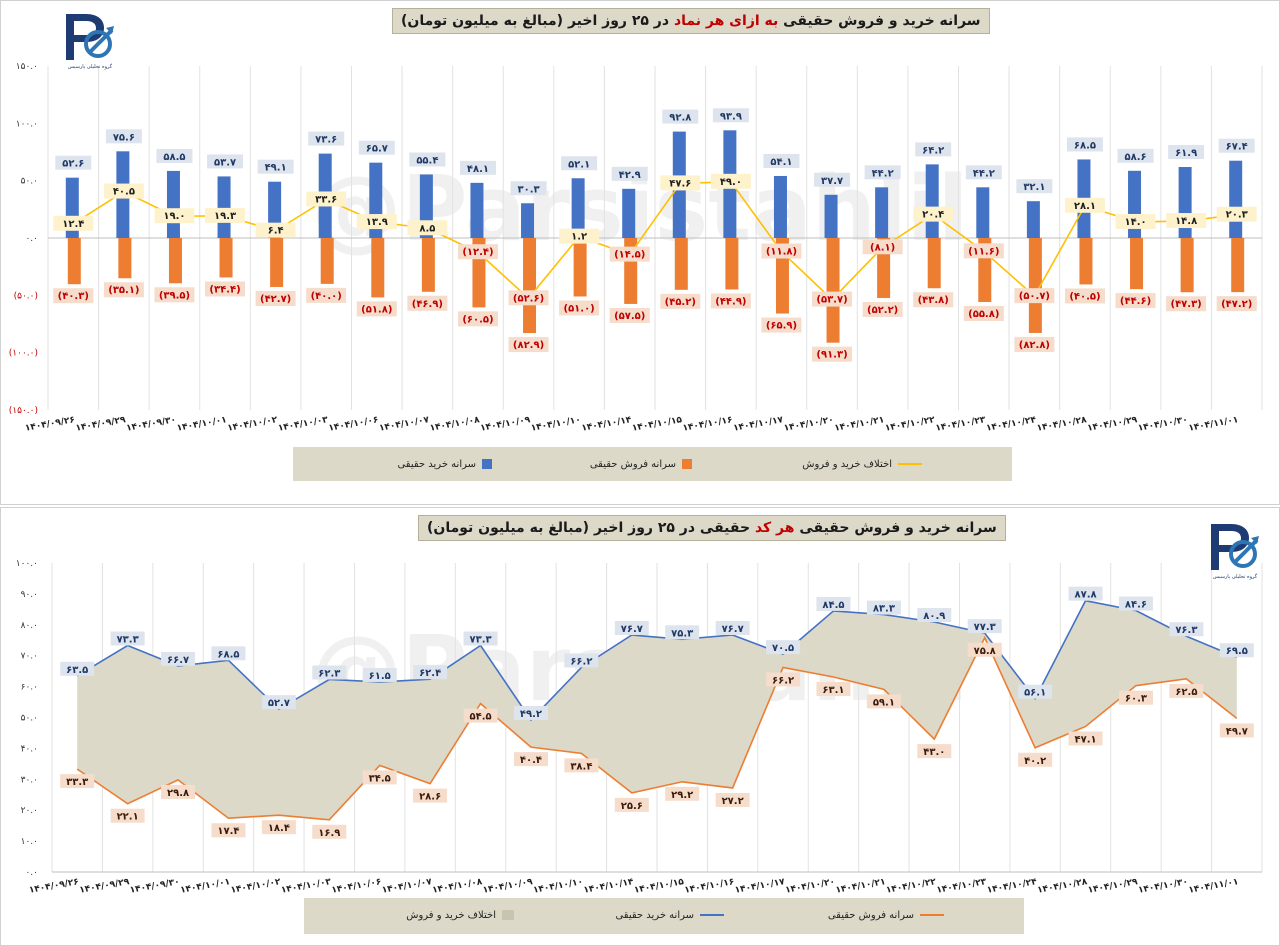  What do you see at coordinates (1237, 215) in the screenshot?
I see `diff-data-label: ۲۰.۳` at bounding box center [1237, 215].